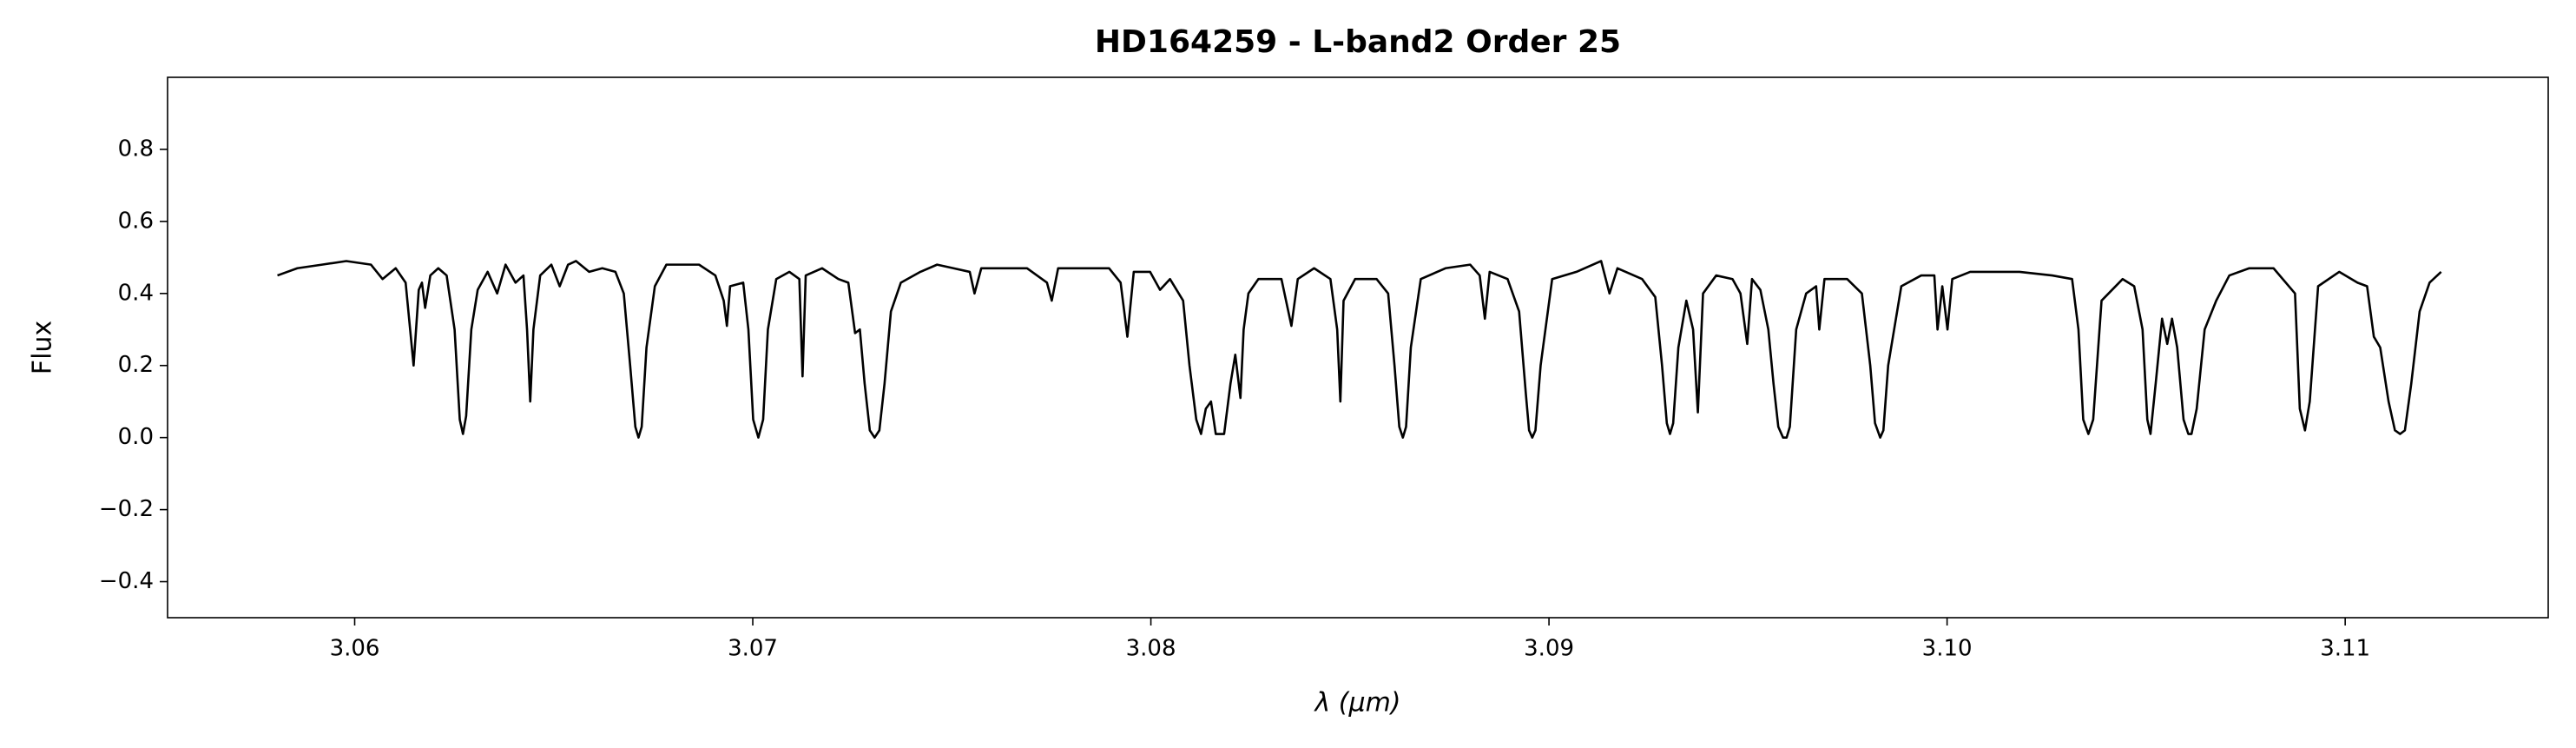  Describe the element at coordinates (1356, 703) in the screenshot. I see `x-axis-label: λ (μm)` at that location.